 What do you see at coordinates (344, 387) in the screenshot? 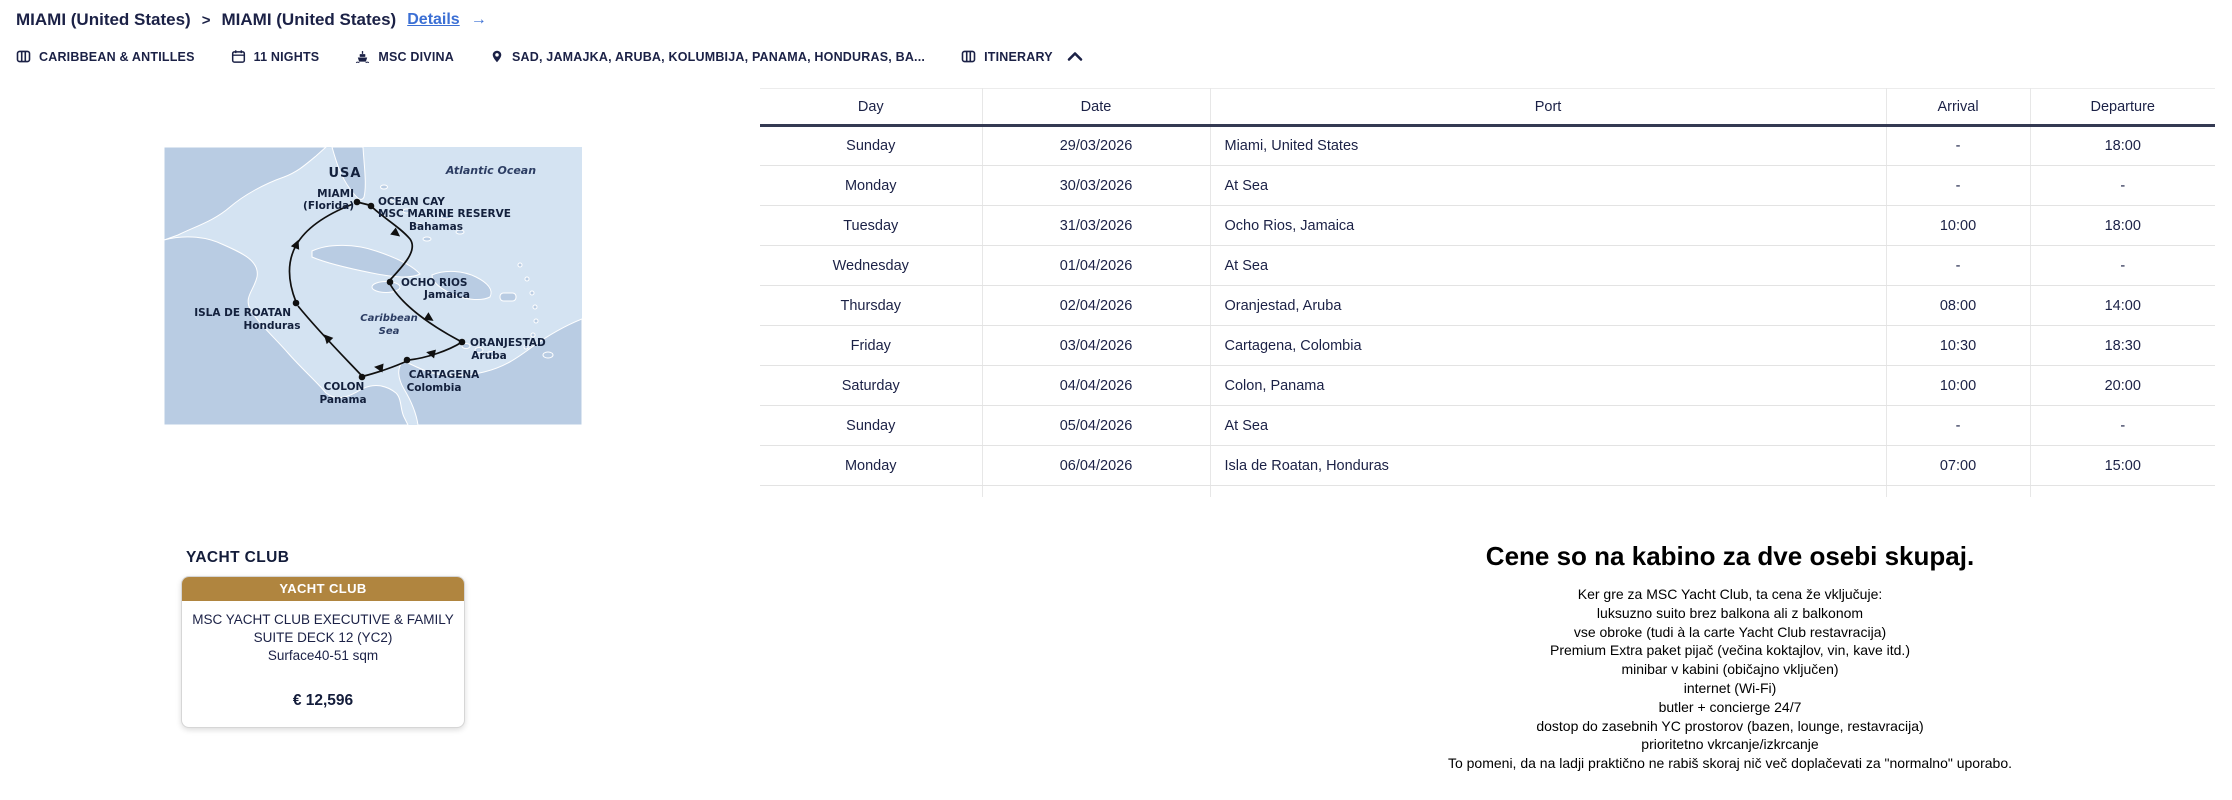
I see `map-label-colon: COLON` at bounding box center [344, 387].